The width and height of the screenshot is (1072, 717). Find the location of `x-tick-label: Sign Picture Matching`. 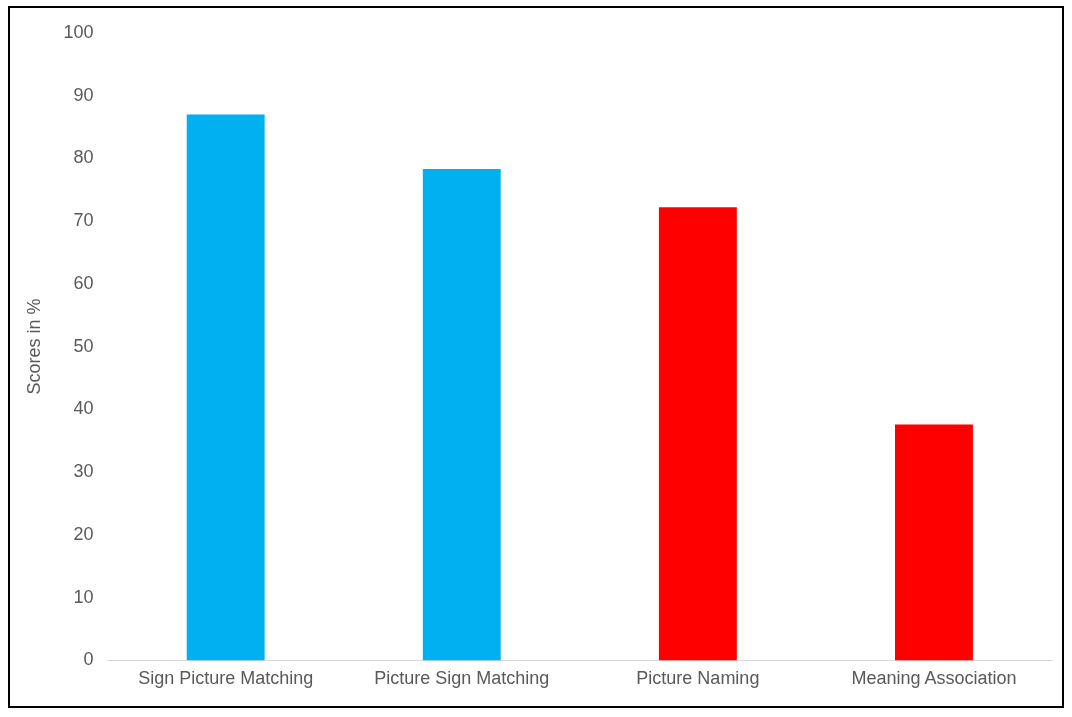

x-tick-label: Sign Picture Matching is located at coordinates (226, 678).